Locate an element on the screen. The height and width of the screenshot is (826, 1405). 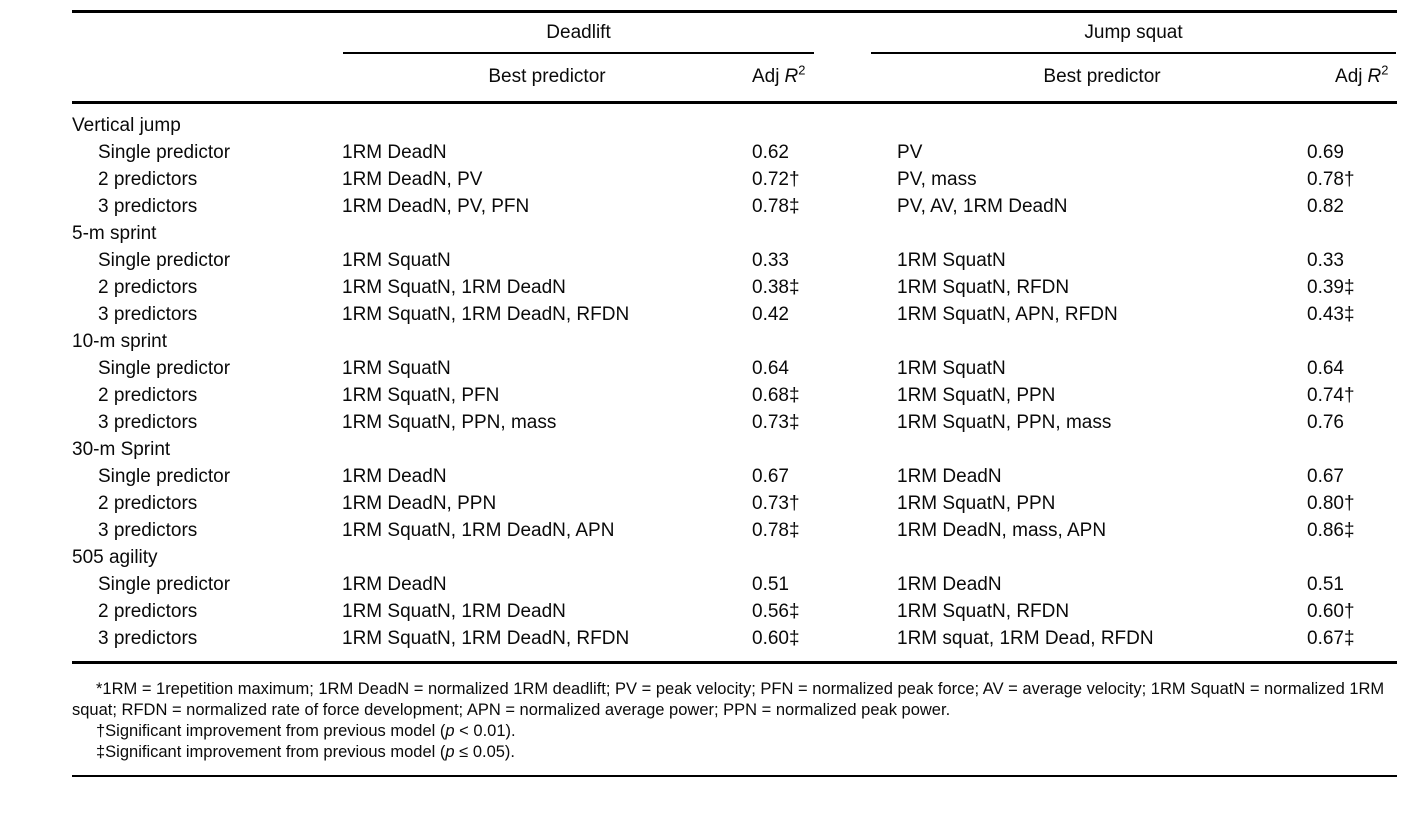
jumpsquat-spanner-rule: Jump squat is located at coordinates (1134, 38).